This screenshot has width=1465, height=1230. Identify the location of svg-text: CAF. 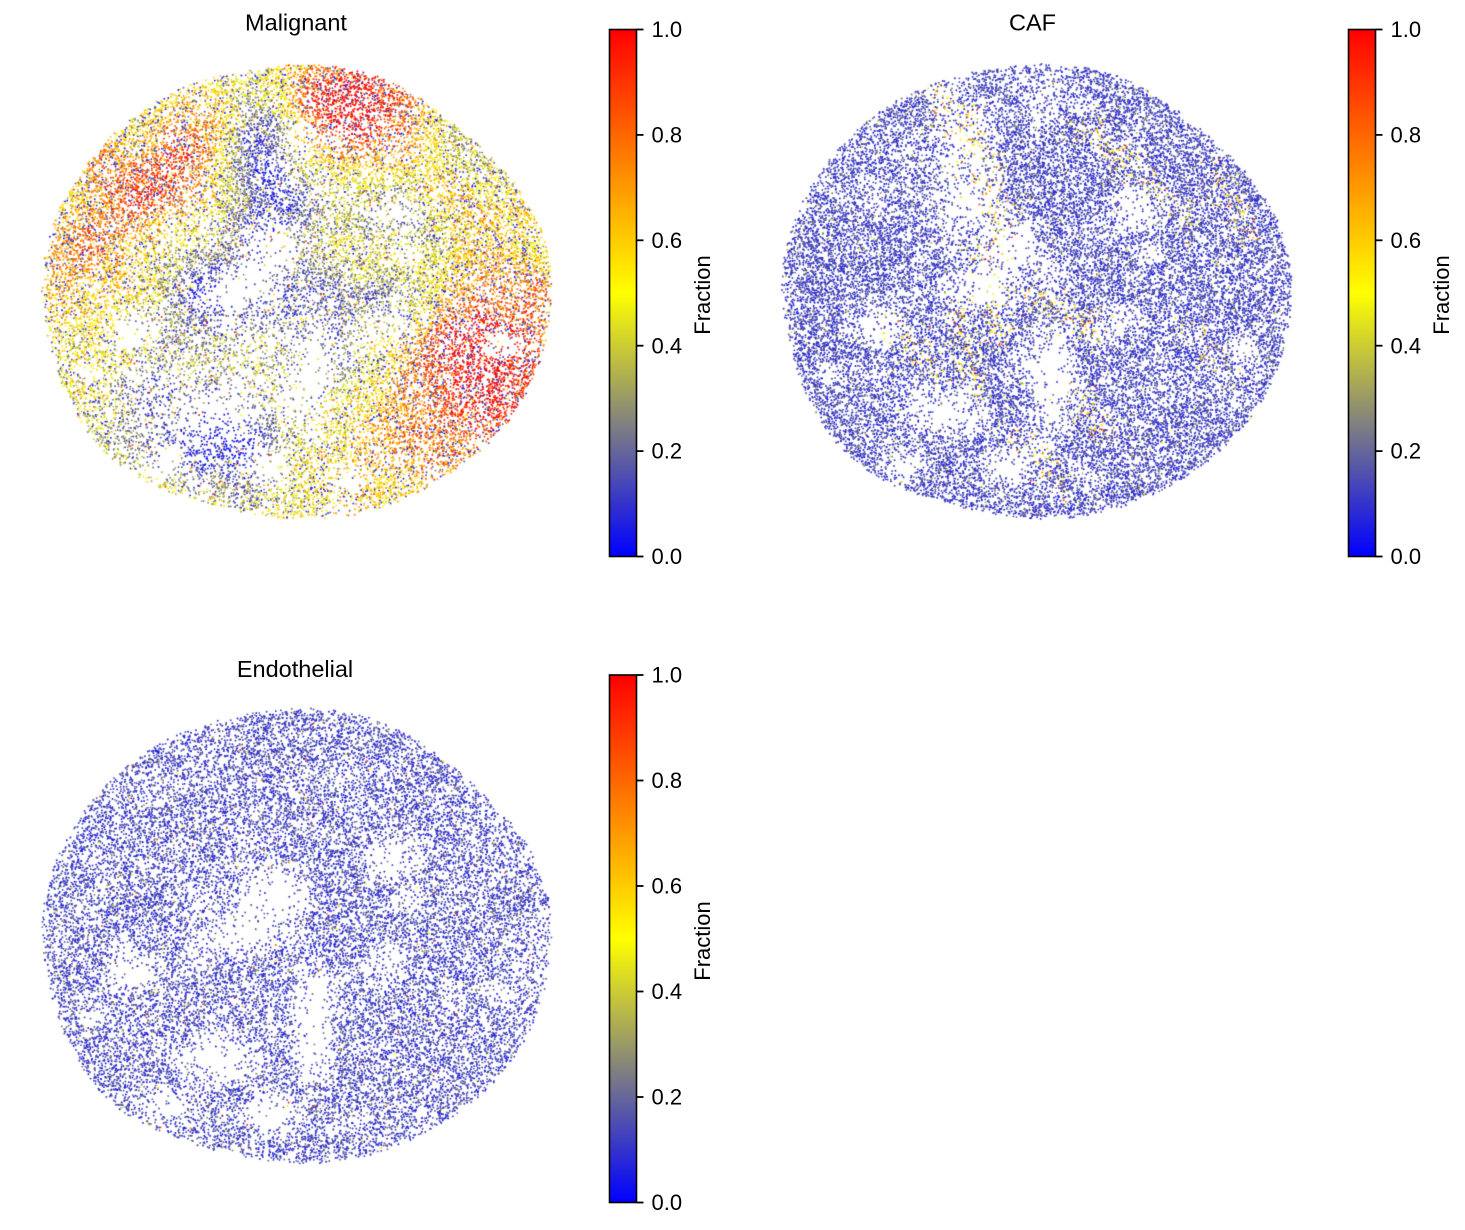
(1032, 23).